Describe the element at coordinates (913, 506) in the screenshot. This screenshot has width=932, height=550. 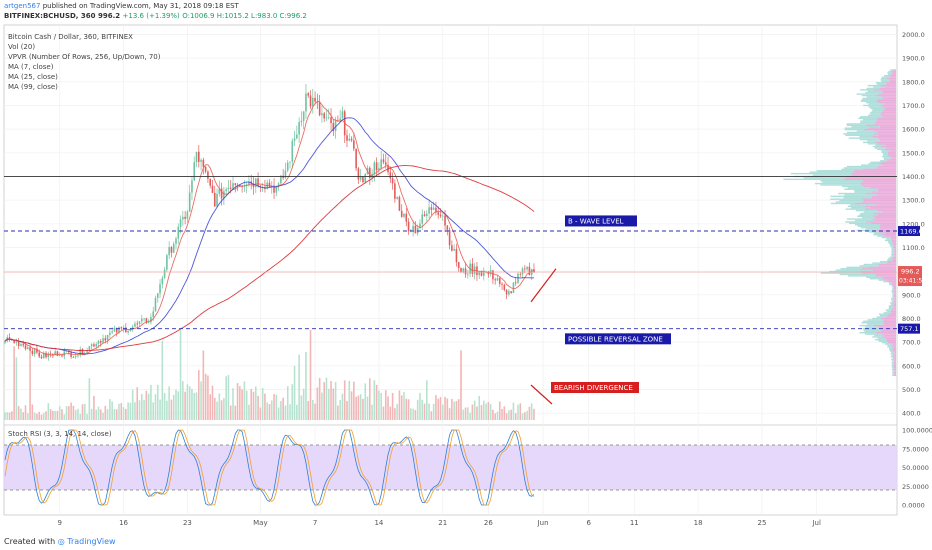
I see `stoch-tick-label: 0.0000` at that location.